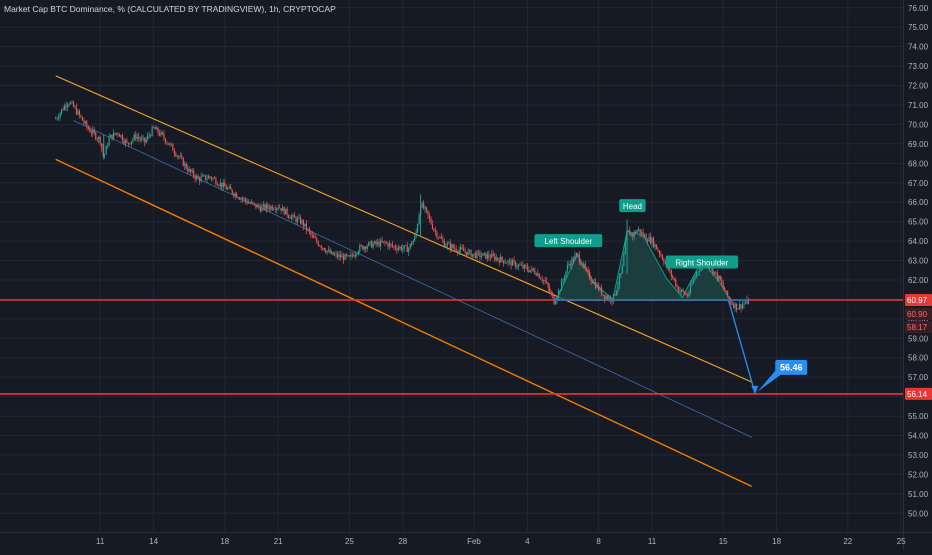 The width and height of the screenshot is (932, 555). I want to click on label-left-shoulder-bg, so click(568, 241).